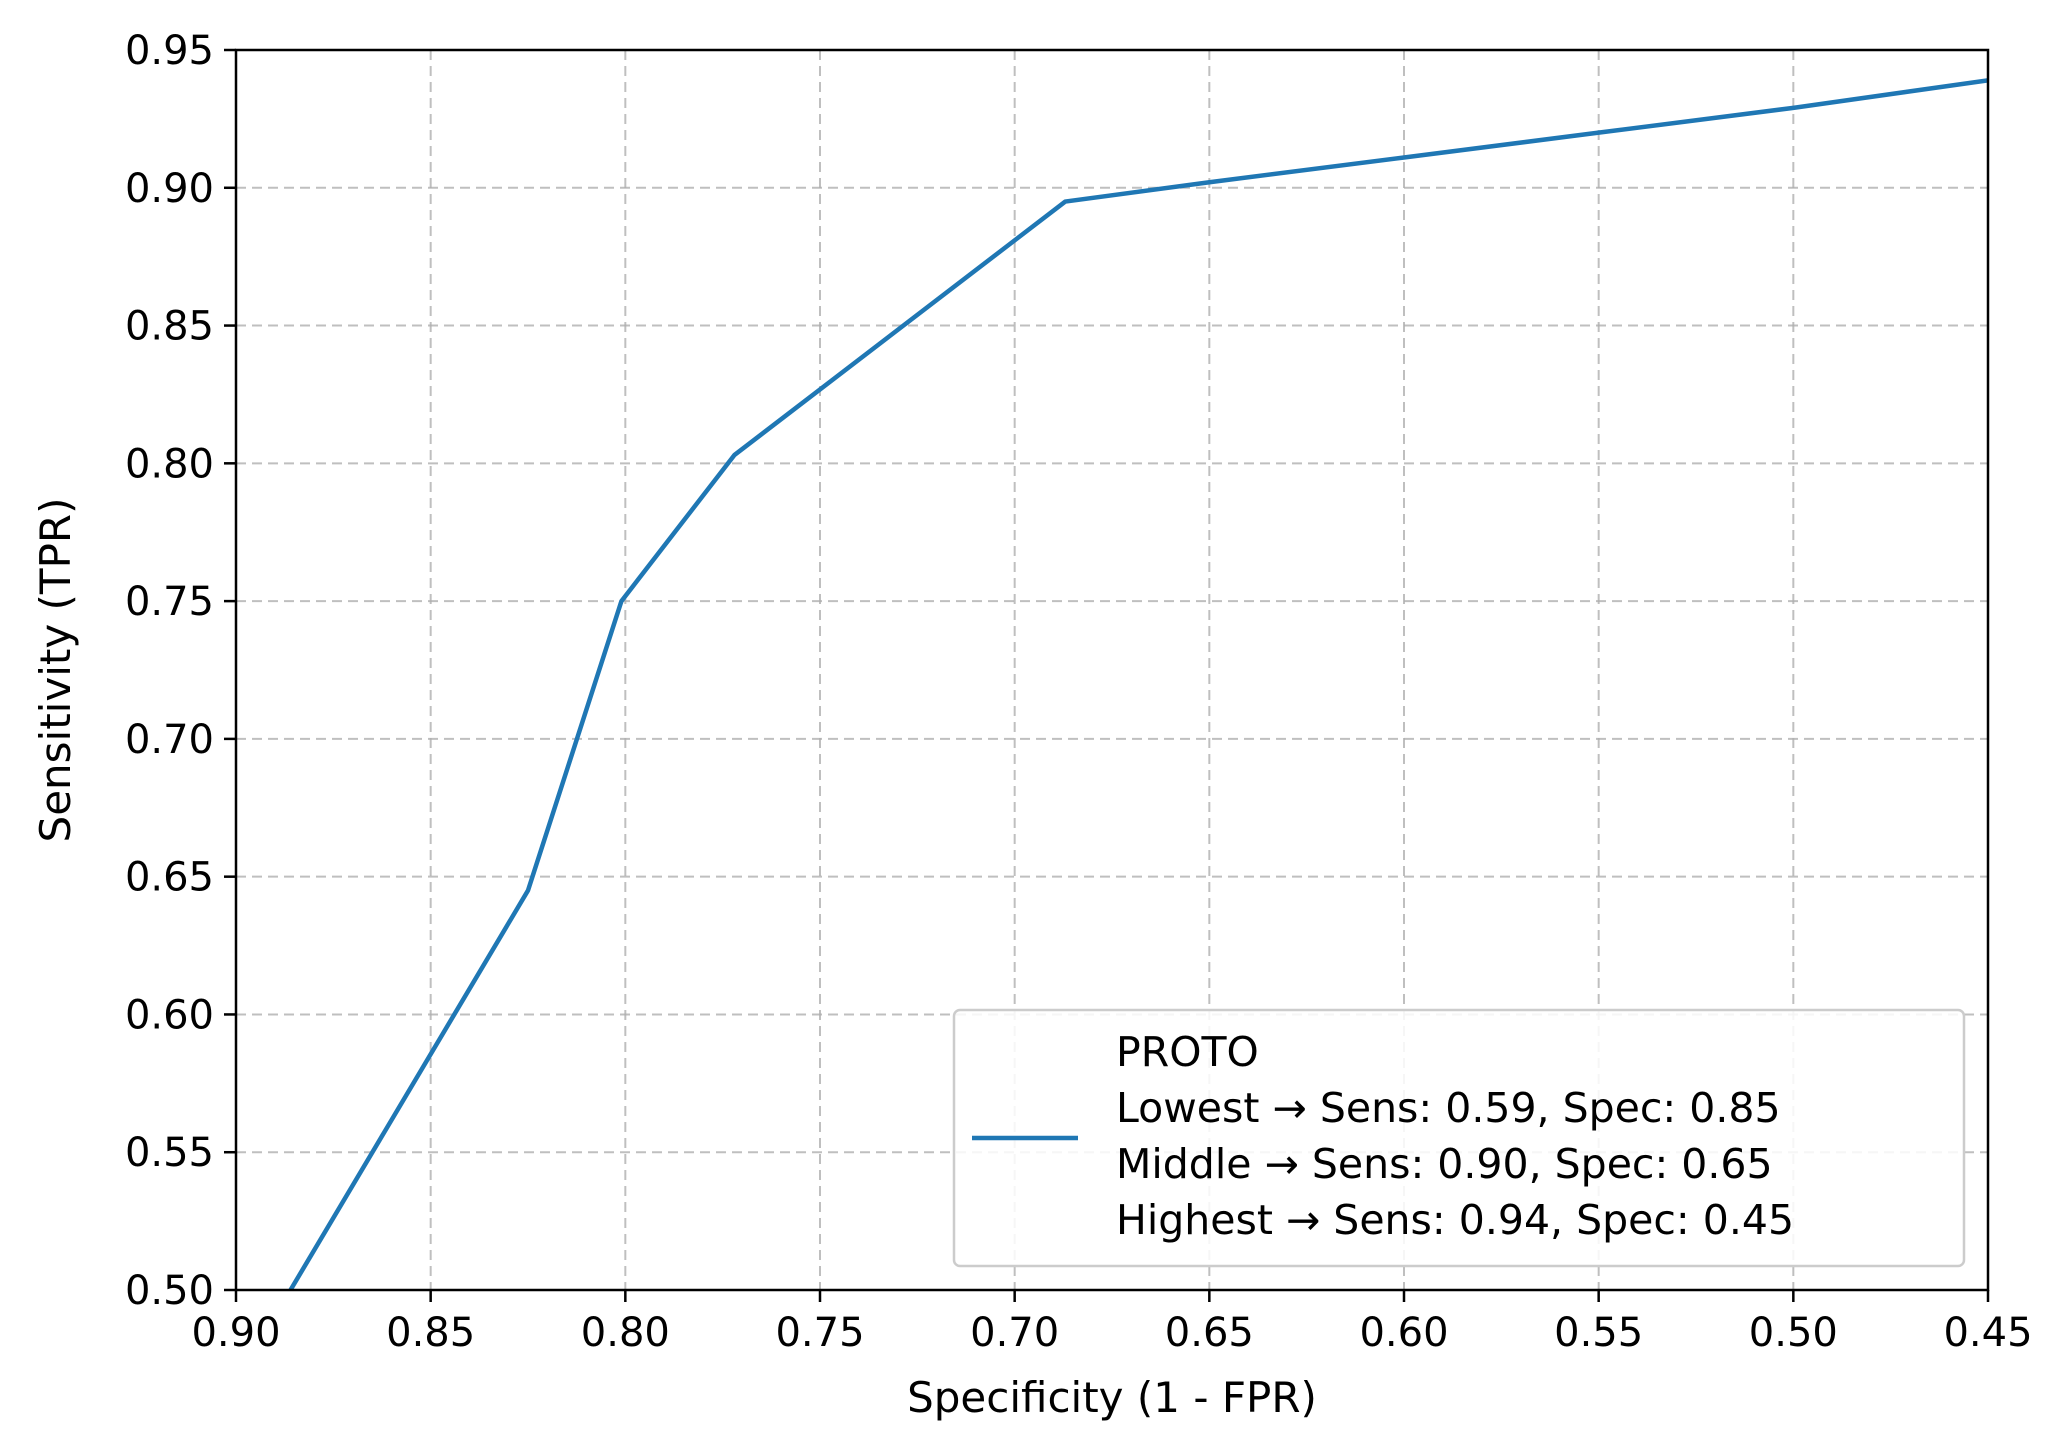 This screenshot has height=1456, width=2065. What do you see at coordinates (819, 1333) in the screenshot?
I see `x-tick-label: 0.75` at bounding box center [819, 1333].